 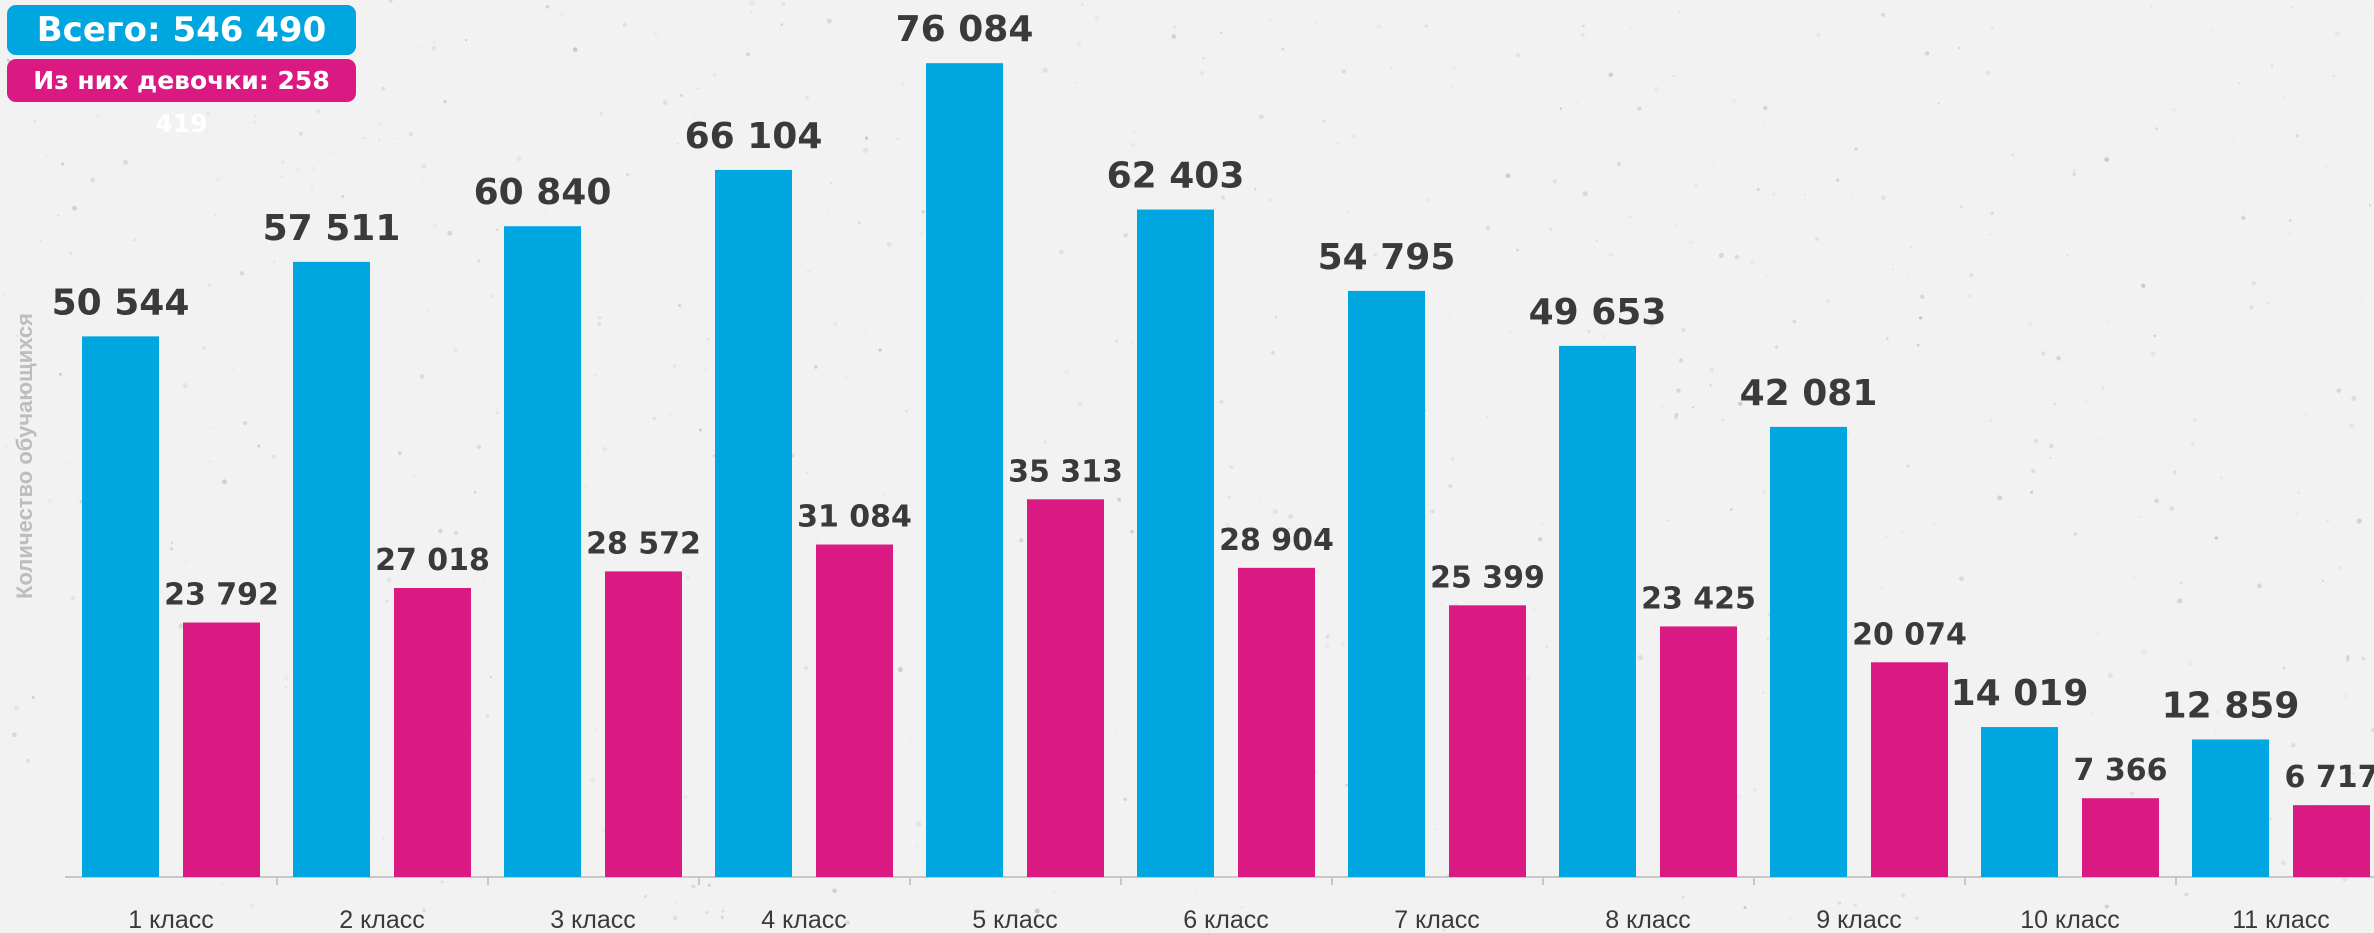 What do you see at coordinates (2281, 919) in the screenshot?
I see `x-tick-label: 11 класс` at bounding box center [2281, 919].